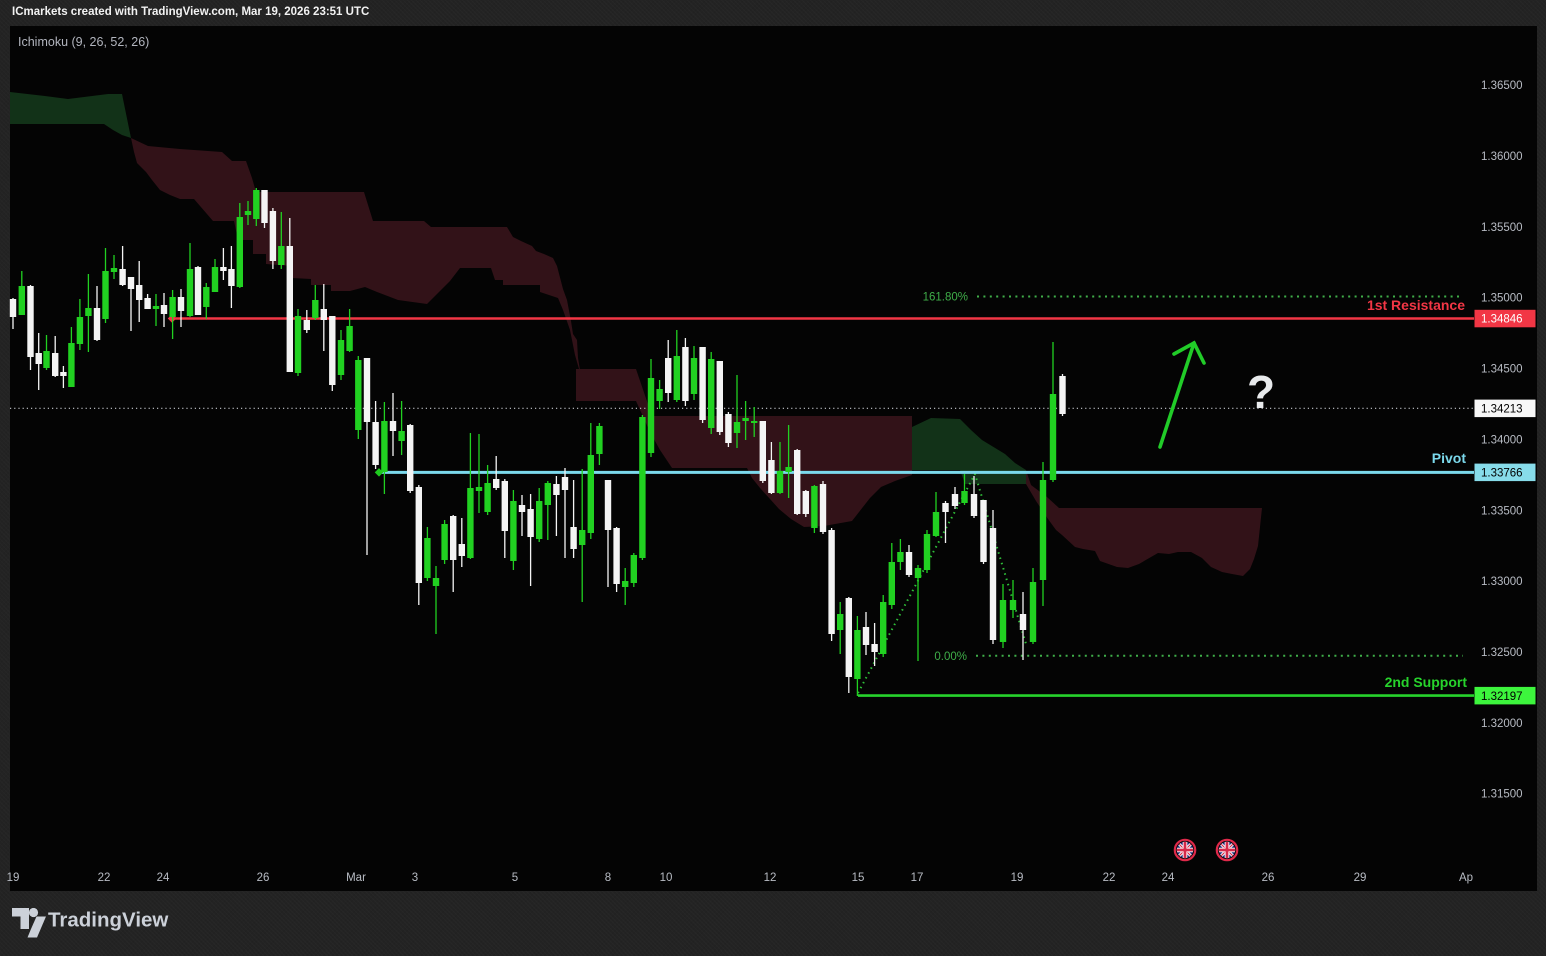 The image size is (1546, 956). Describe the element at coordinates (1502, 410) in the screenshot. I see `svg-text: 1.34213` at that location.